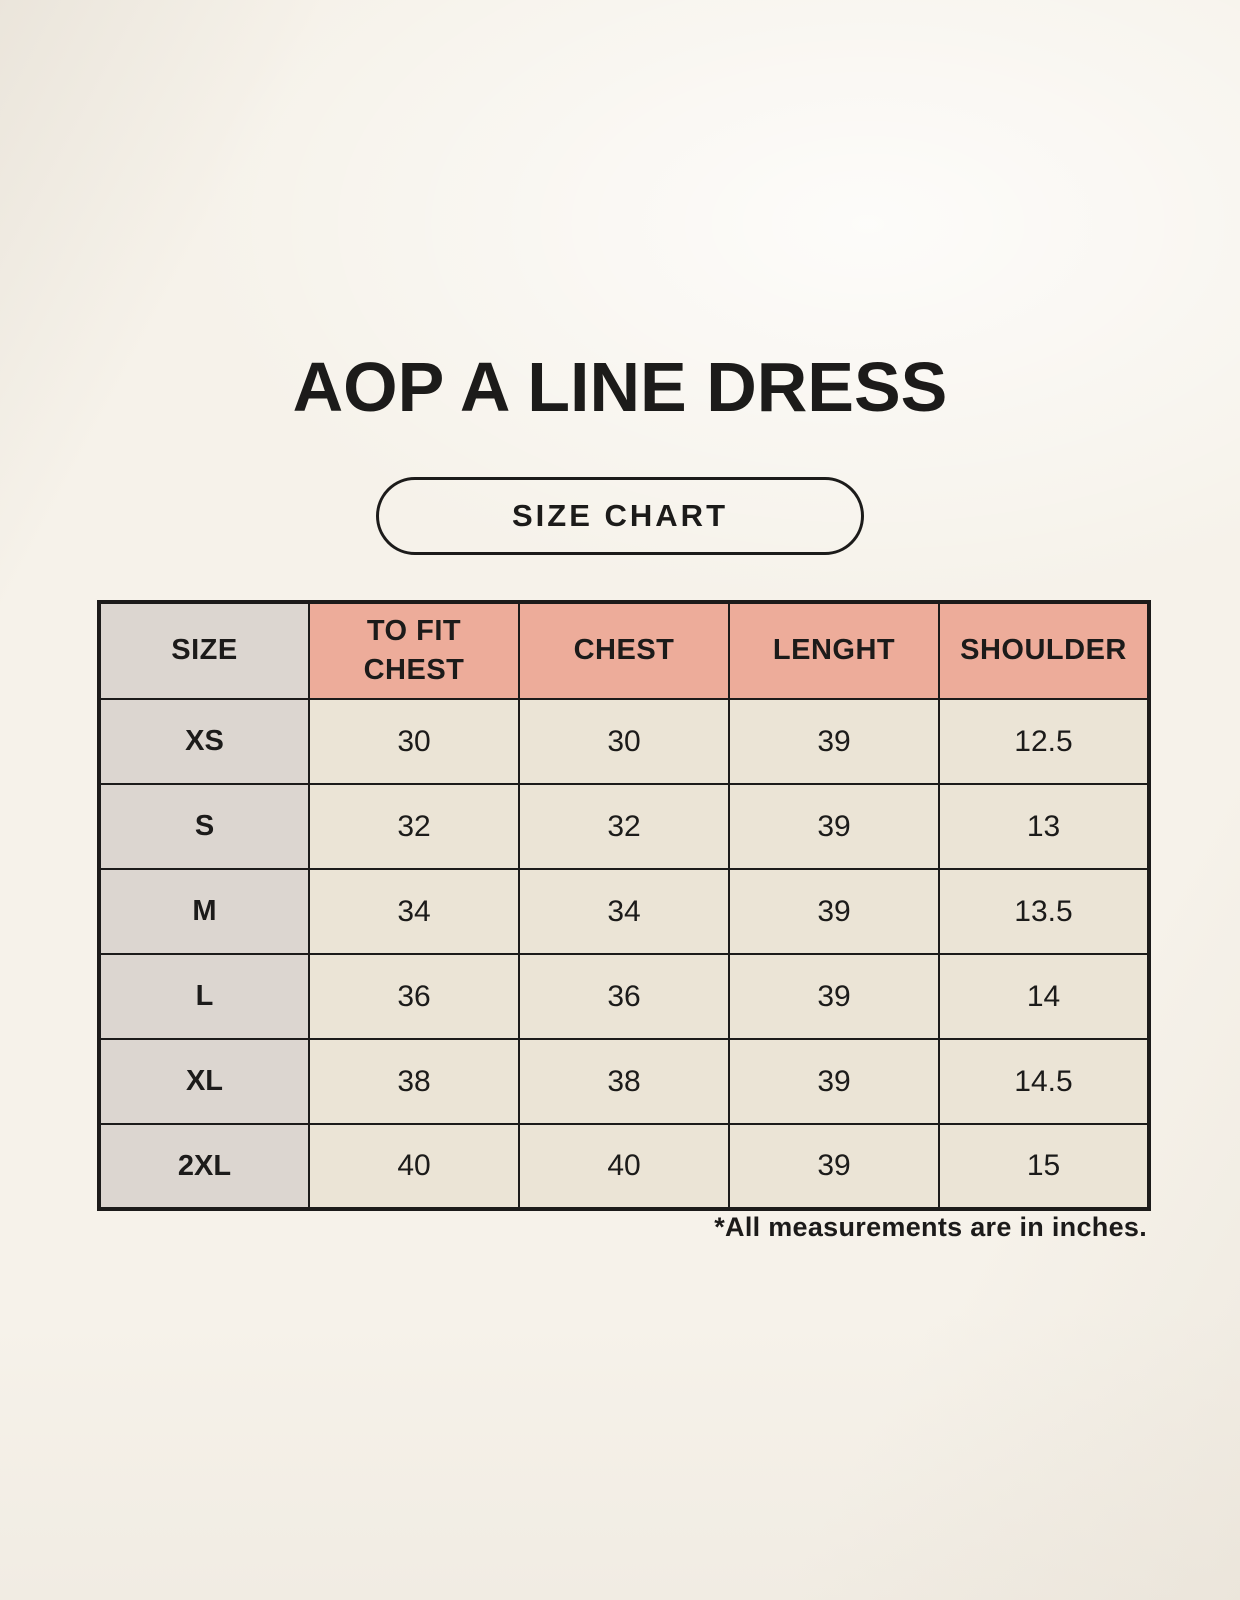 The image size is (1240, 1600). I want to click on cell-chest: 34, so click(624, 911).